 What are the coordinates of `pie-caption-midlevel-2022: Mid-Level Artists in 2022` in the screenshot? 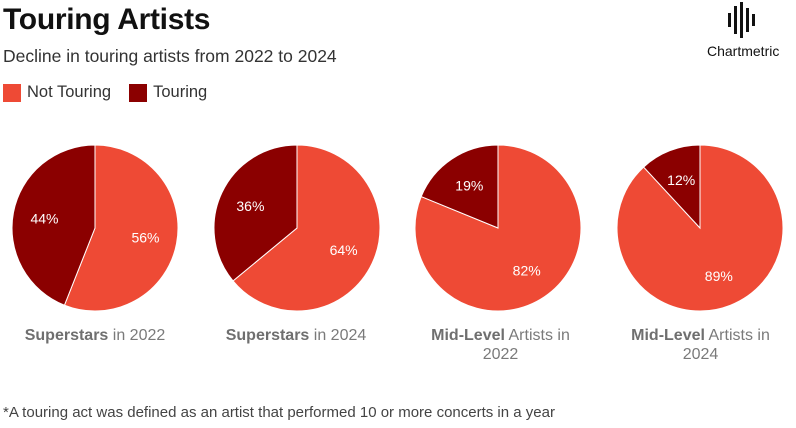 It's located at (500, 345).